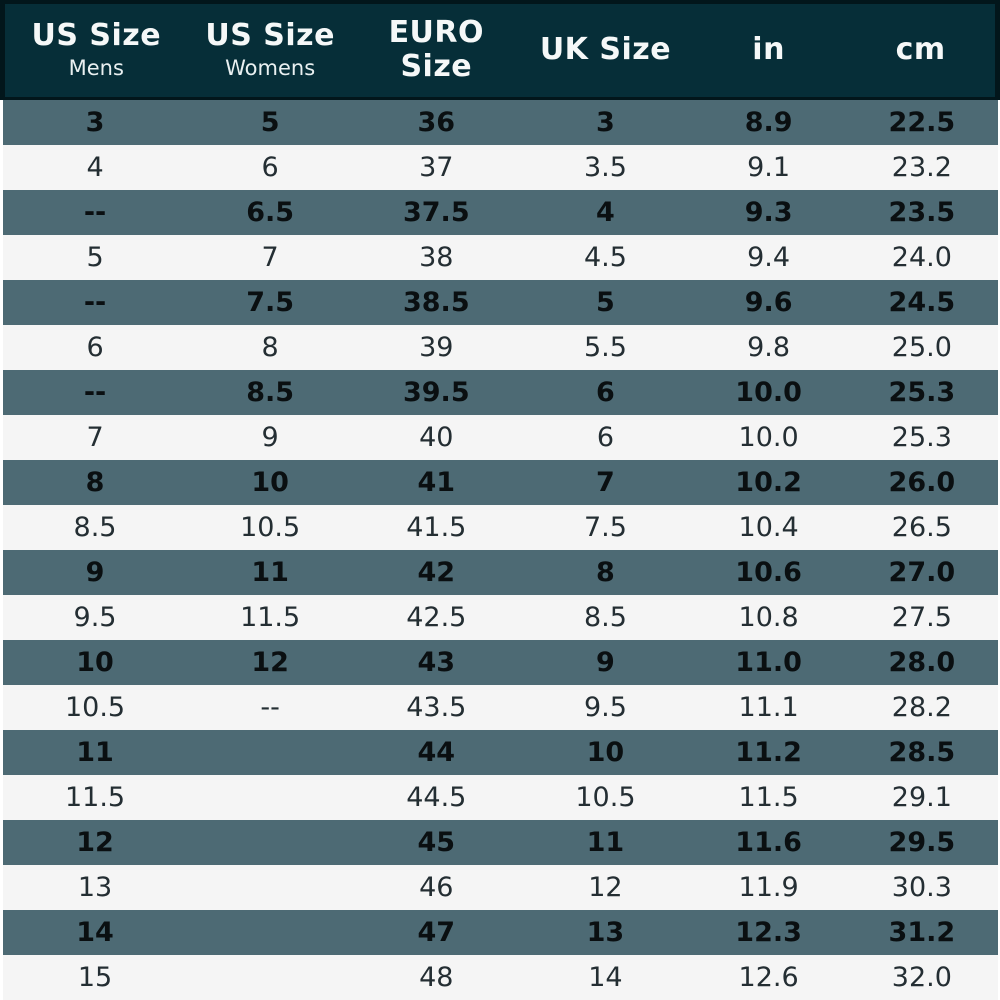  What do you see at coordinates (95, 977) in the screenshot?
I see `size-cell: 15` at bounding box center [95, 977].